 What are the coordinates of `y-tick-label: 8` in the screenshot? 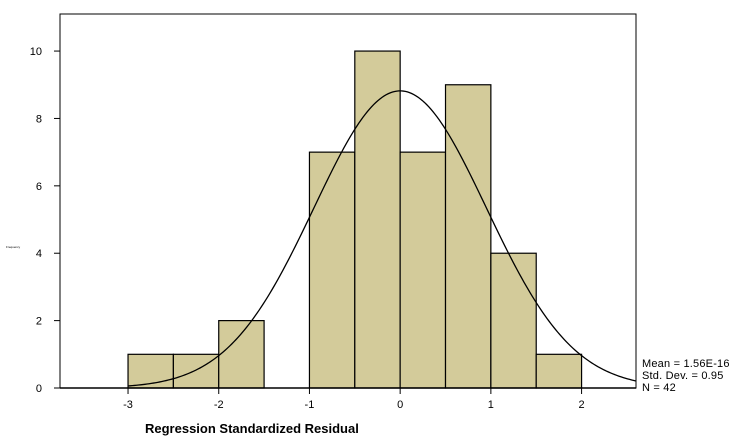 It's located at (39, 119).